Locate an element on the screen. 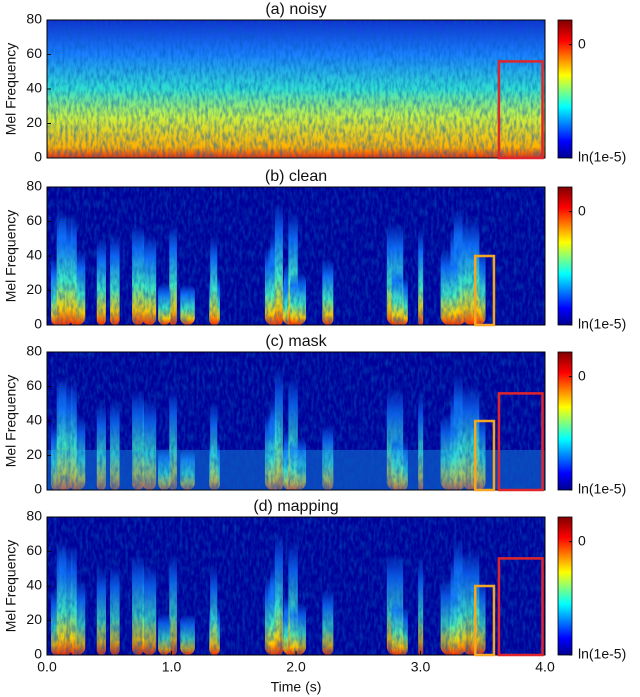 The image size is (640, 697). x-tick-label: 2.0 is located at coordinates (296, 667).